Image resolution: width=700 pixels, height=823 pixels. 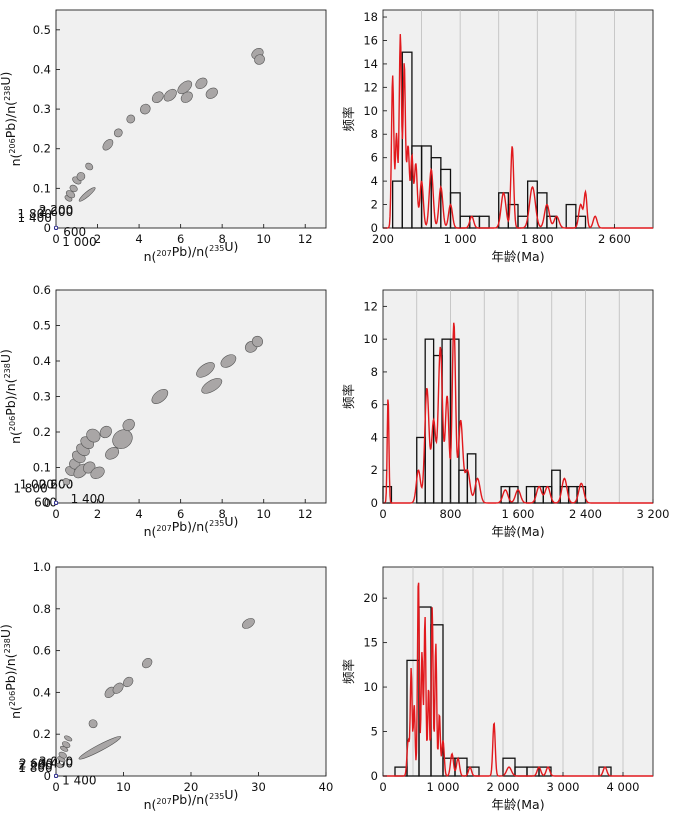 I want to click on x-tick-label: 3 000, so click(x=563, y=787).